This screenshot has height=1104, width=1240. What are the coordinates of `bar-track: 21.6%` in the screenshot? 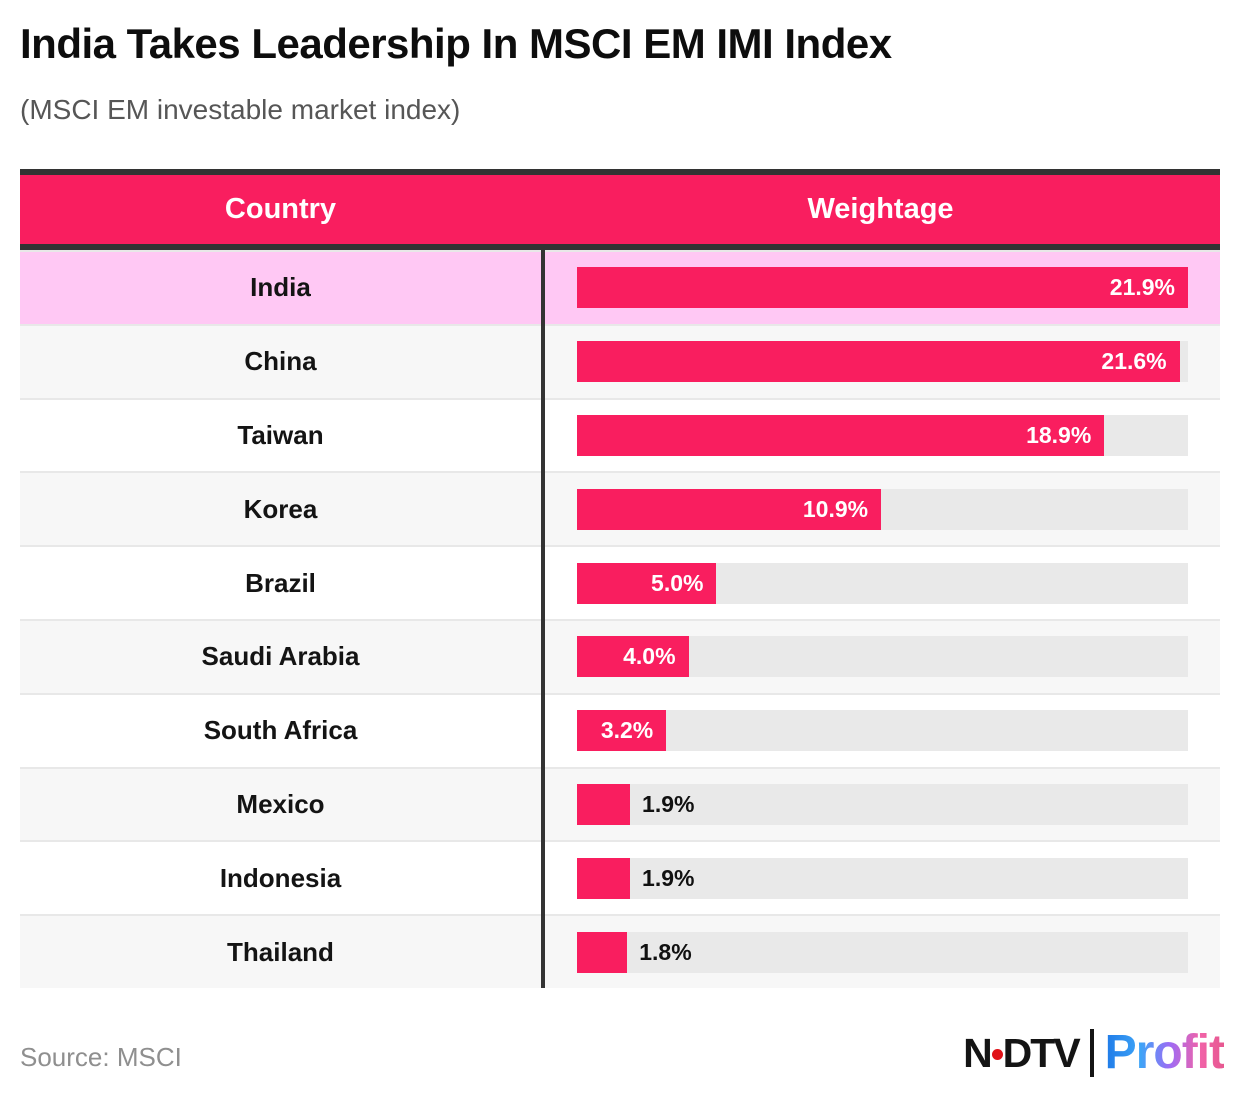 It's located at (882, 362).